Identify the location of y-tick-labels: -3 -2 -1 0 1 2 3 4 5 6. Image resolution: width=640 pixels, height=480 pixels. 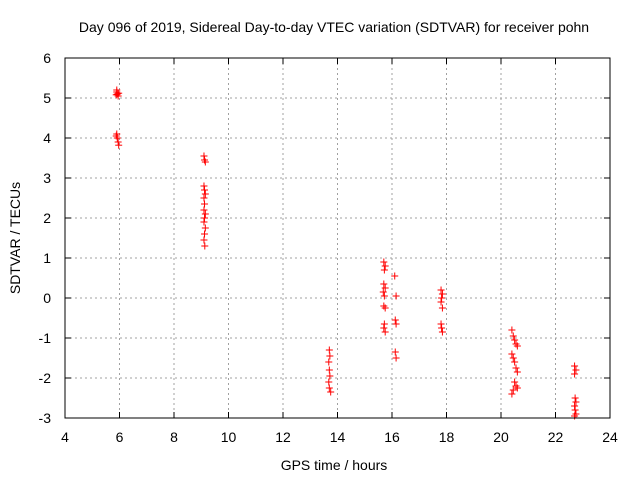
(45, 238).